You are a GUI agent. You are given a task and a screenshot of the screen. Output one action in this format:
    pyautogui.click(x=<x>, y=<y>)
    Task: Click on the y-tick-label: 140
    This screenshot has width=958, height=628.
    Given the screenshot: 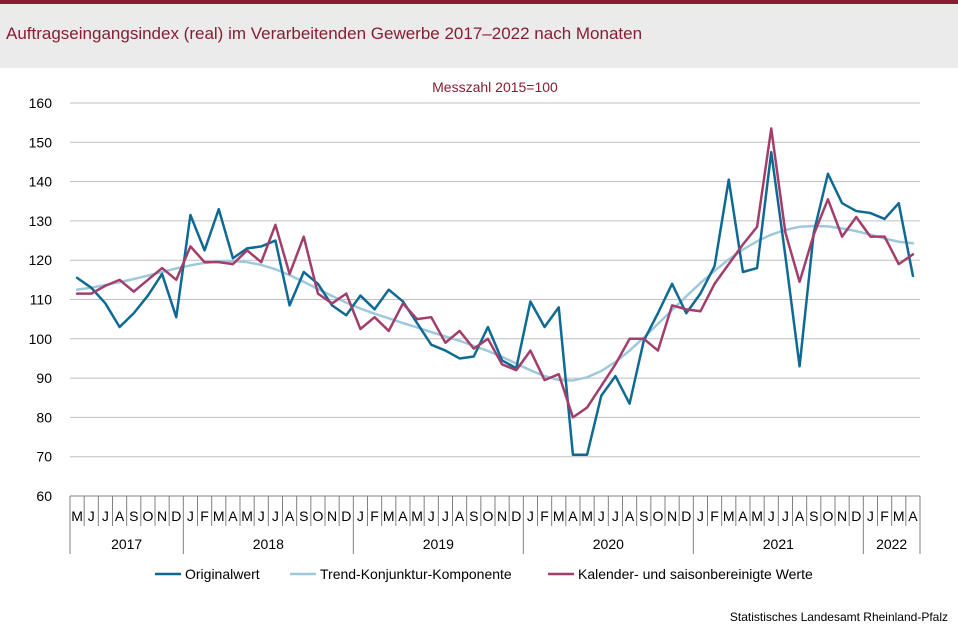 What is the action you would take?
    pyautogui.click(x=41, y=182)
    